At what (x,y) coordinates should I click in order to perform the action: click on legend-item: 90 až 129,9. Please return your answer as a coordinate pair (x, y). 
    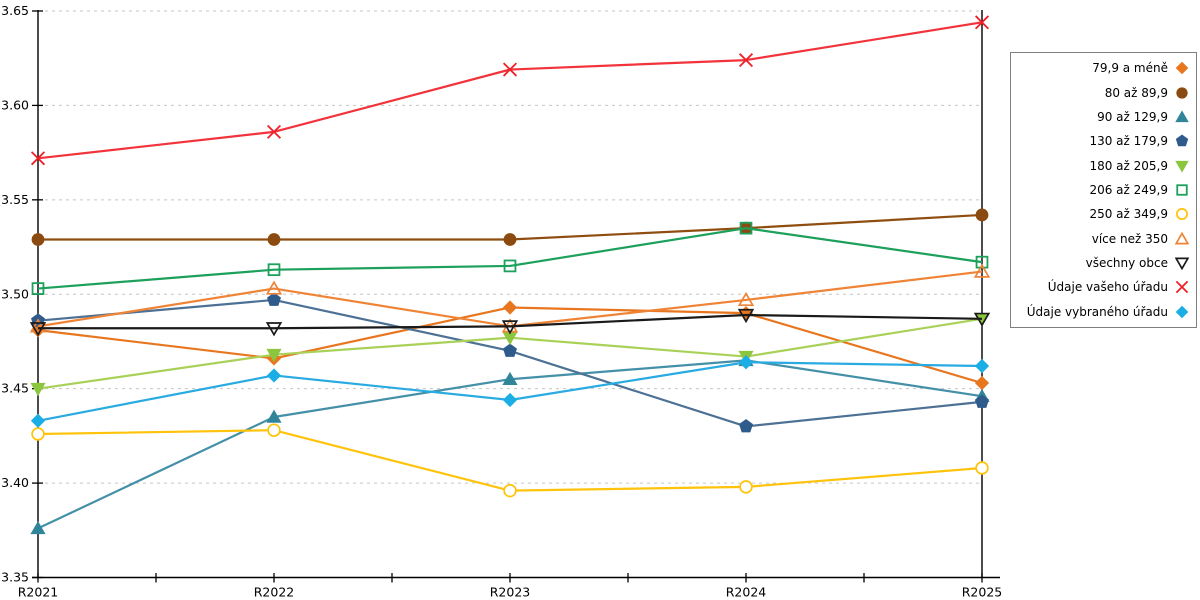
    Looking at the image, I should click on (1102, 117).